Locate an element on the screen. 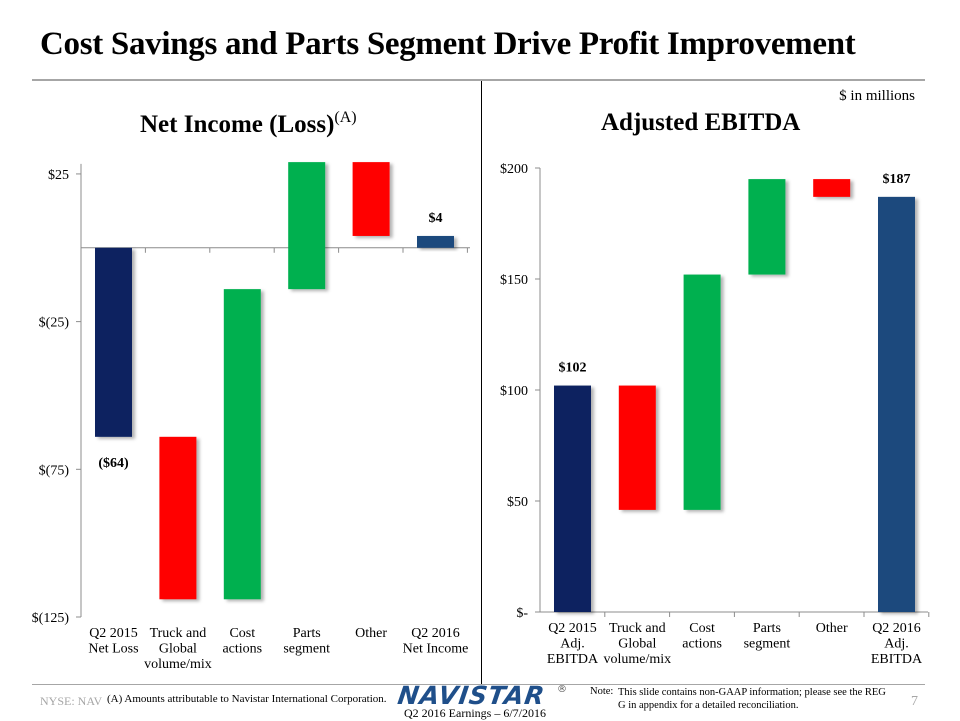 The width and height of the screenshot is (960, 721). ebitda-category-label: segment is located at coordinates (767, 644).